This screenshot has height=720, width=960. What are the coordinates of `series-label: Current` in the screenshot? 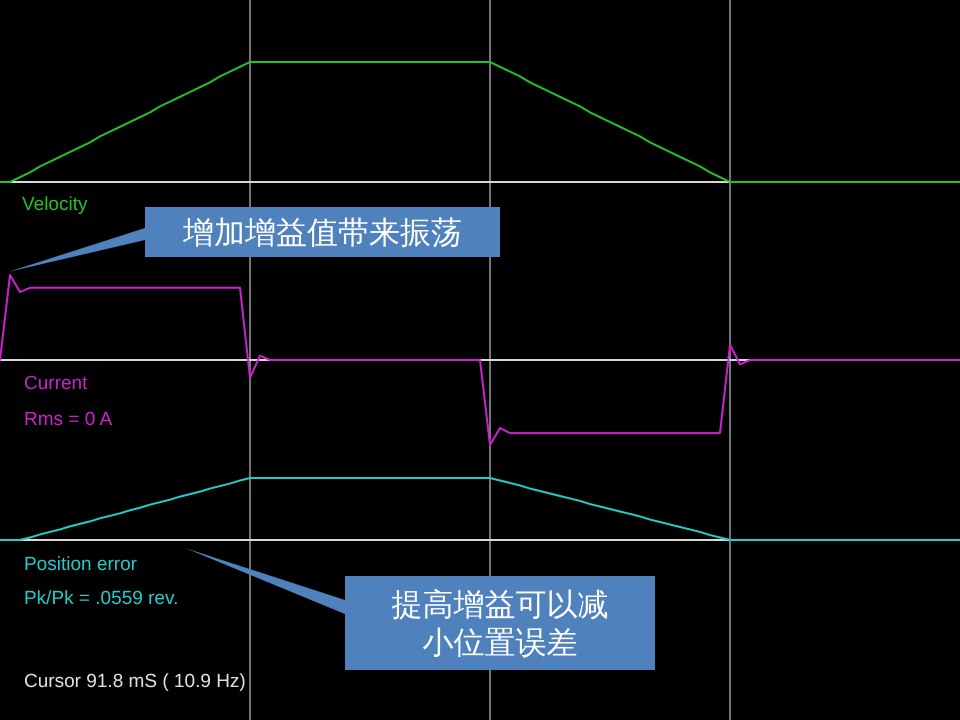 It's located at (56, 383).